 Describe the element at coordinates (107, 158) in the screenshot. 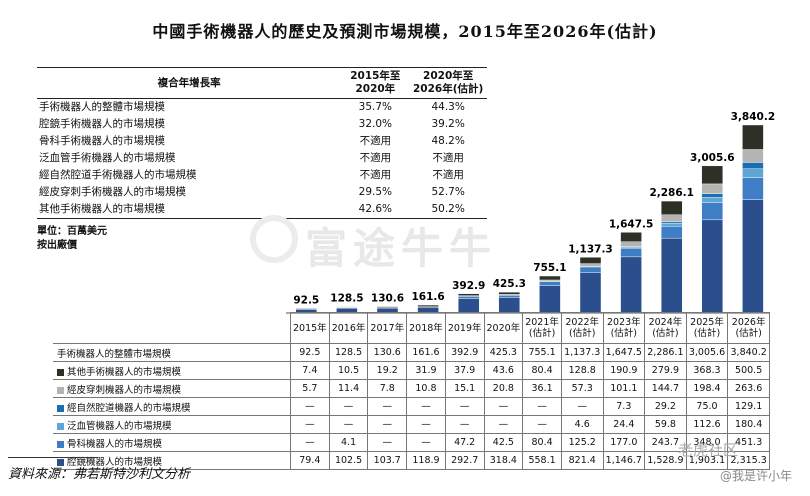

I see `cagr-row-label: 泛血管手術機器人的市場規模` at that location.